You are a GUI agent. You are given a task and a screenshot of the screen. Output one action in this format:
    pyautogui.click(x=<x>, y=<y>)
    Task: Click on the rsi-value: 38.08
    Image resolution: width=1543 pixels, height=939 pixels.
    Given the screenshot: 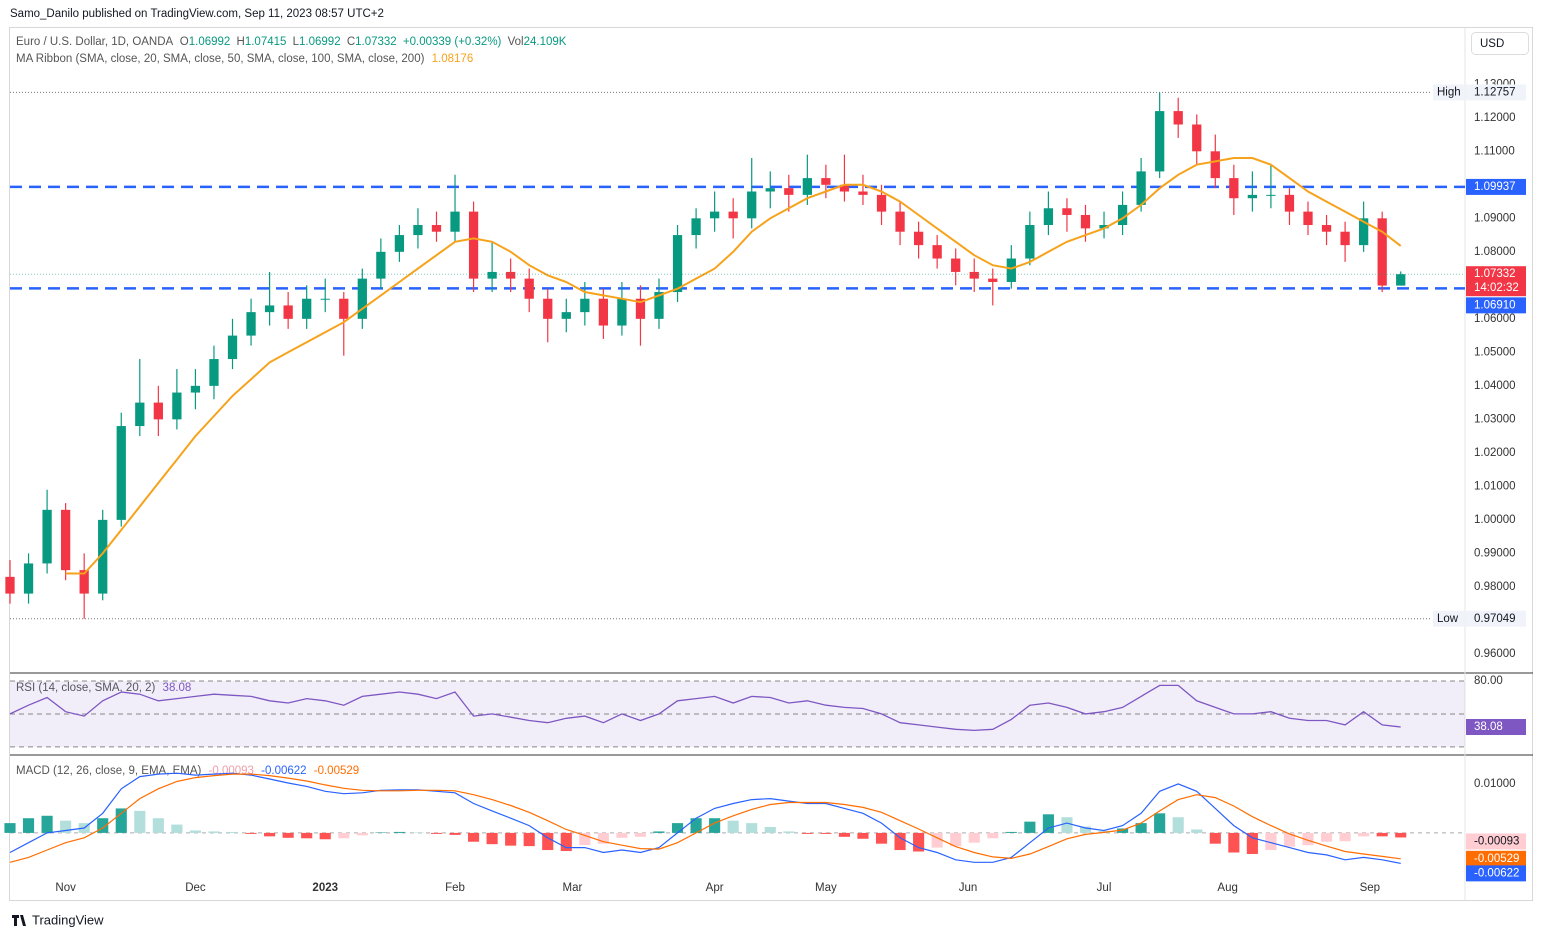 What is the action you would take?
    pyautogui.click(x=177, y=688)
    